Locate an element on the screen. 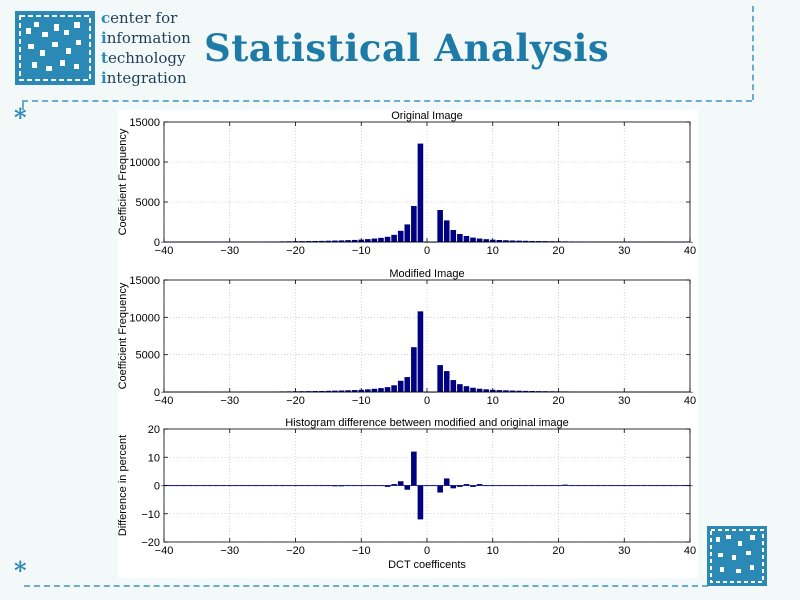 The height and width of the screenshot is (600, 800). y-tick-label: 20 is located at coordinates (154, 430).